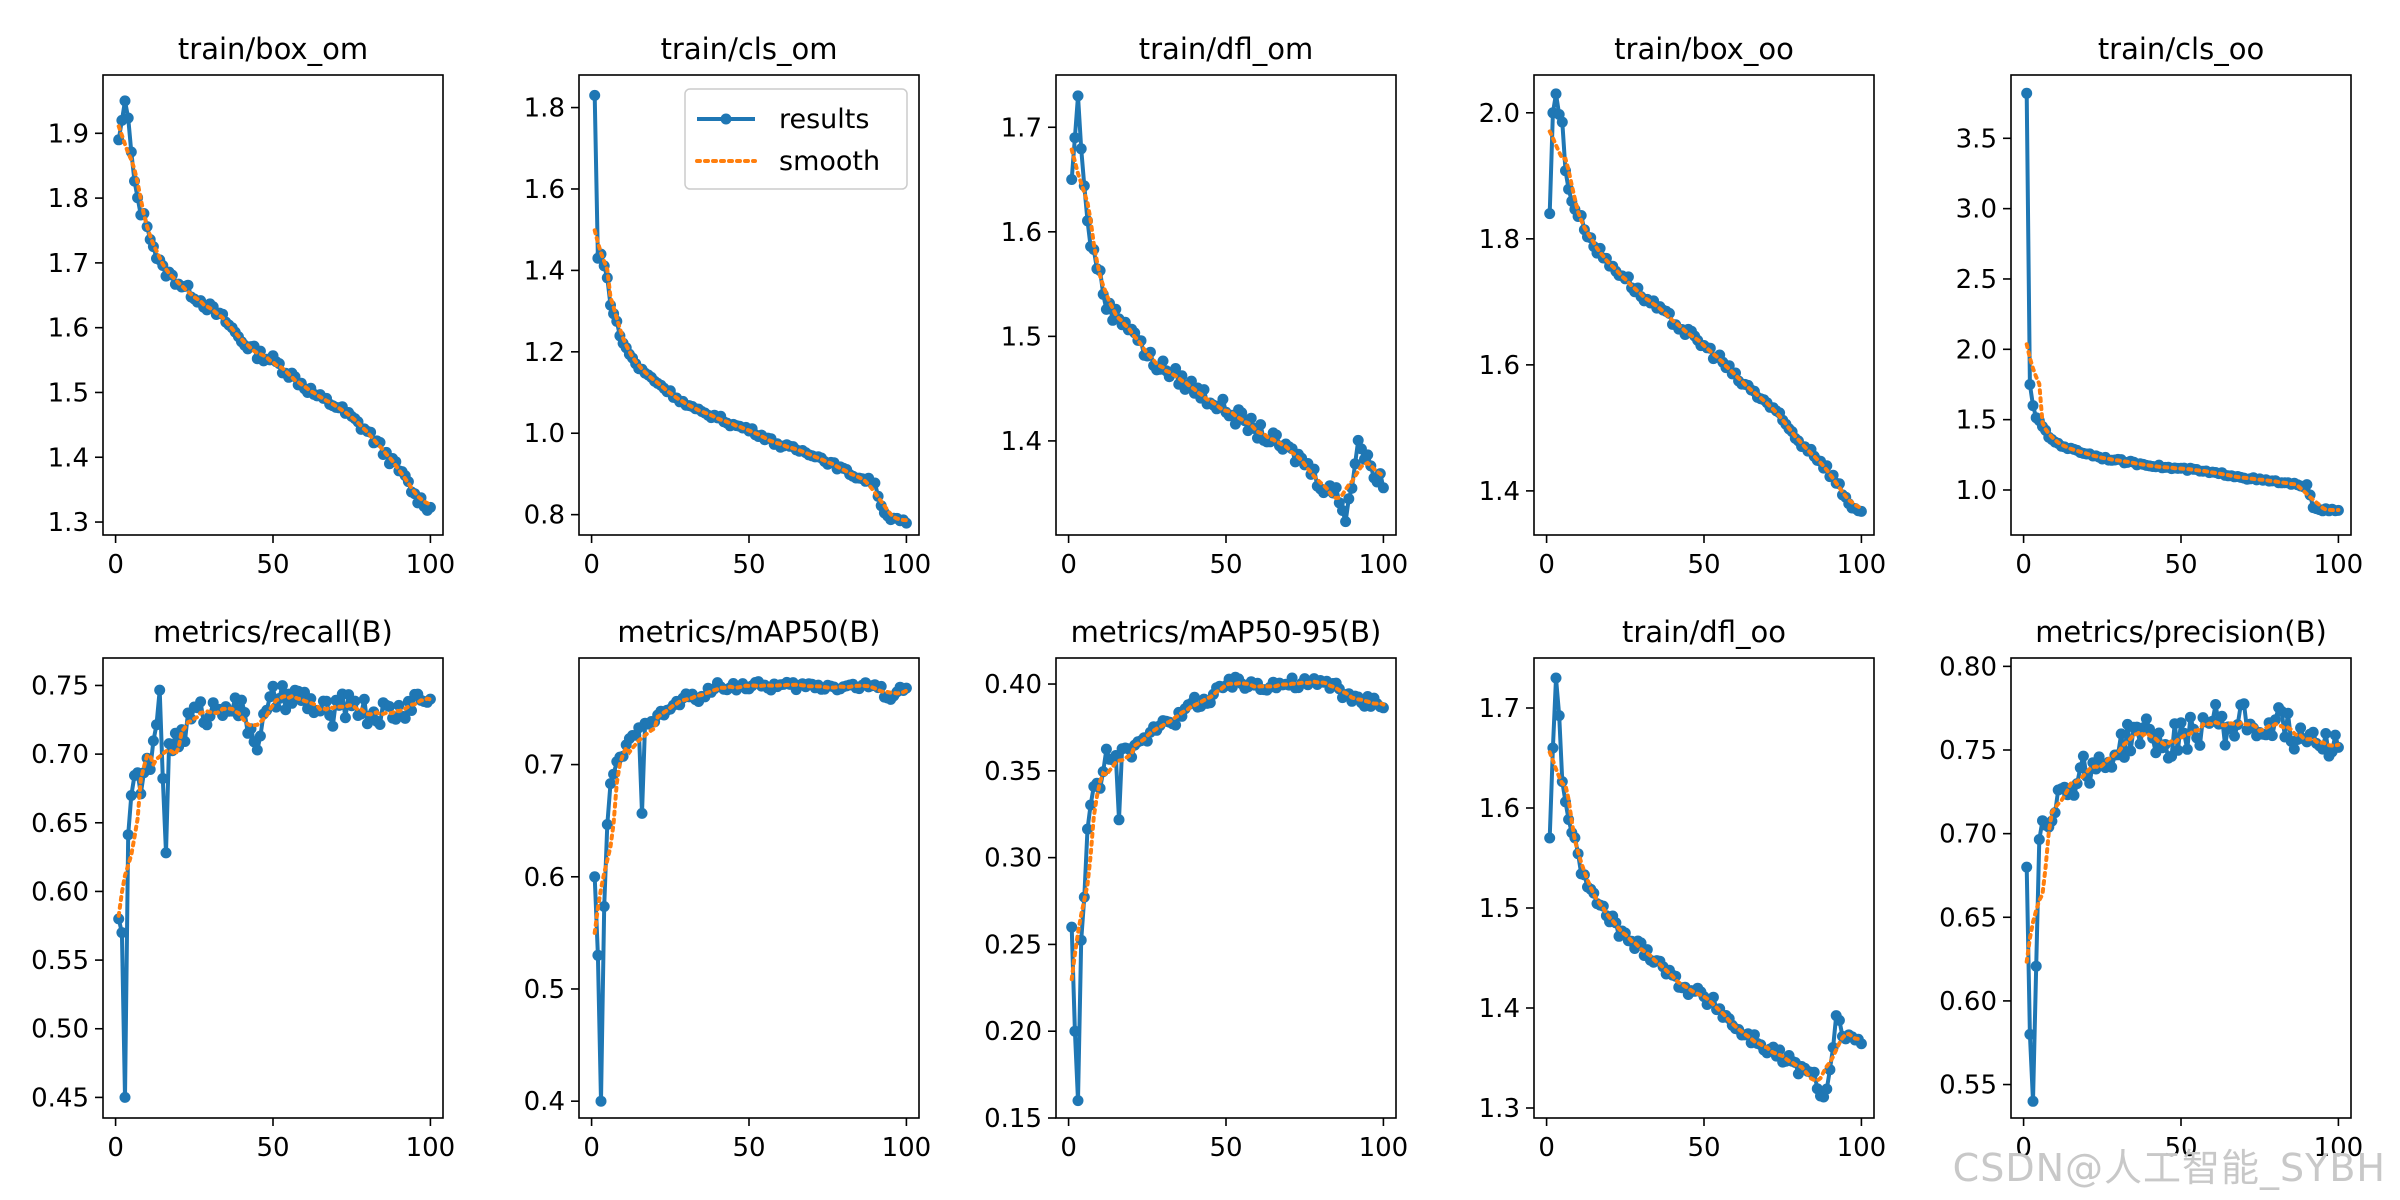  What do you see at coordinates (1013, 1032) in the screenshot?
I see `y-tick-label: 0.20` at bounding box center [1013, 1032].